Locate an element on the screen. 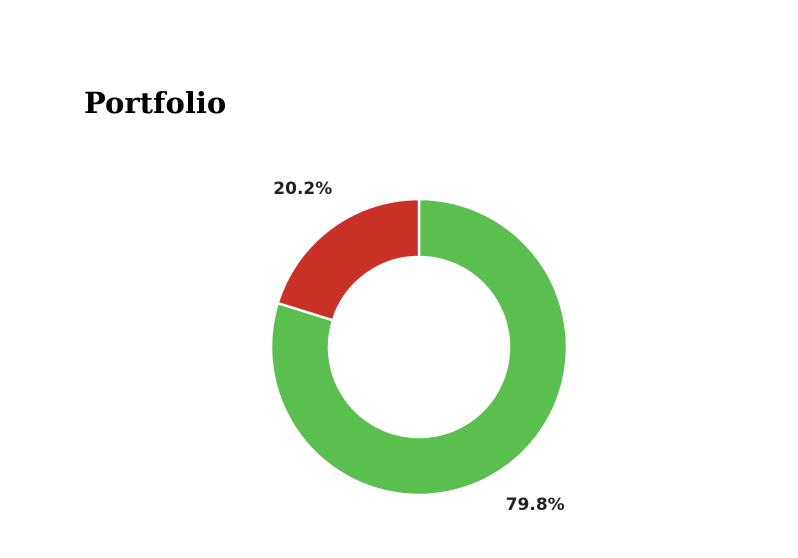  chart-title: Portfolio is located at coordinates (155, 103).